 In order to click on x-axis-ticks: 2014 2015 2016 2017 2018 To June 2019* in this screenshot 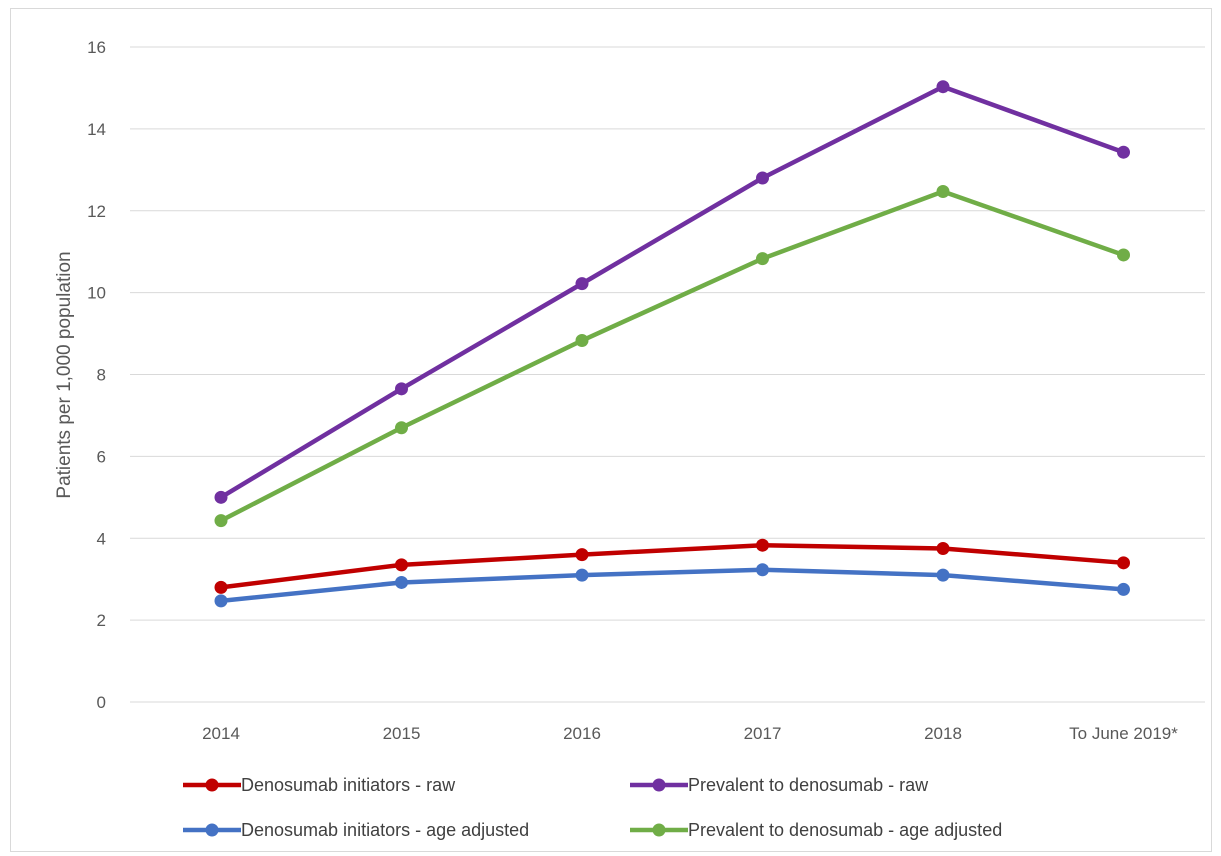, I will do `click(690, 733)`.